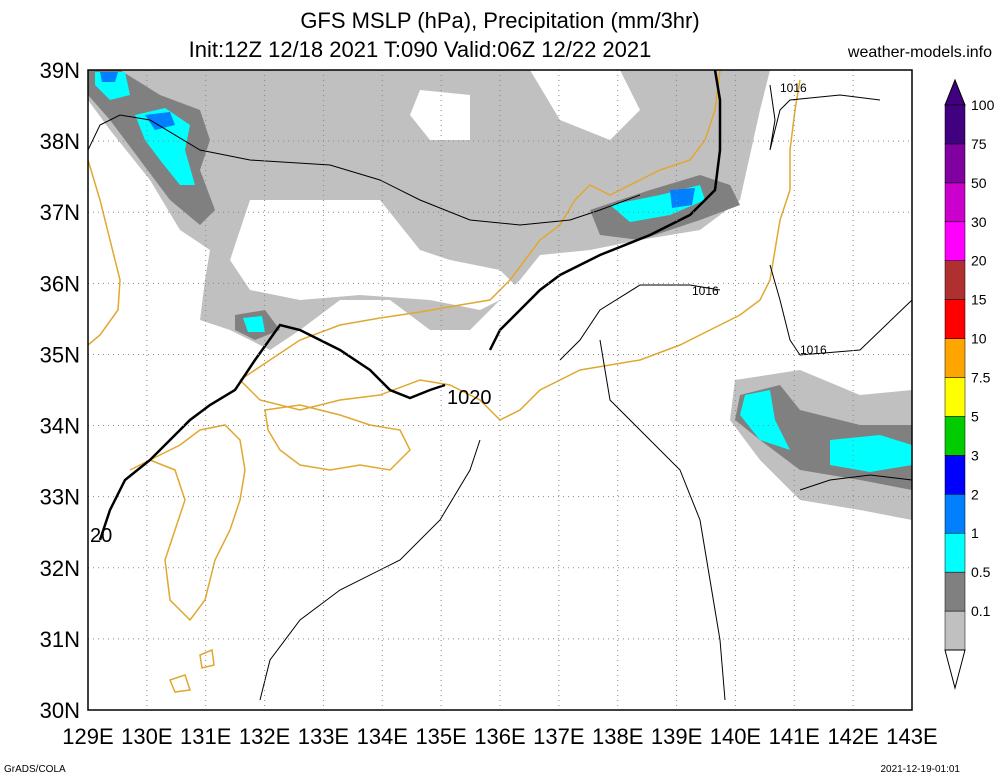 This screenshot has height=779, width=1000. I want to click on lat-tick-label: 31N, so click(60, 639).